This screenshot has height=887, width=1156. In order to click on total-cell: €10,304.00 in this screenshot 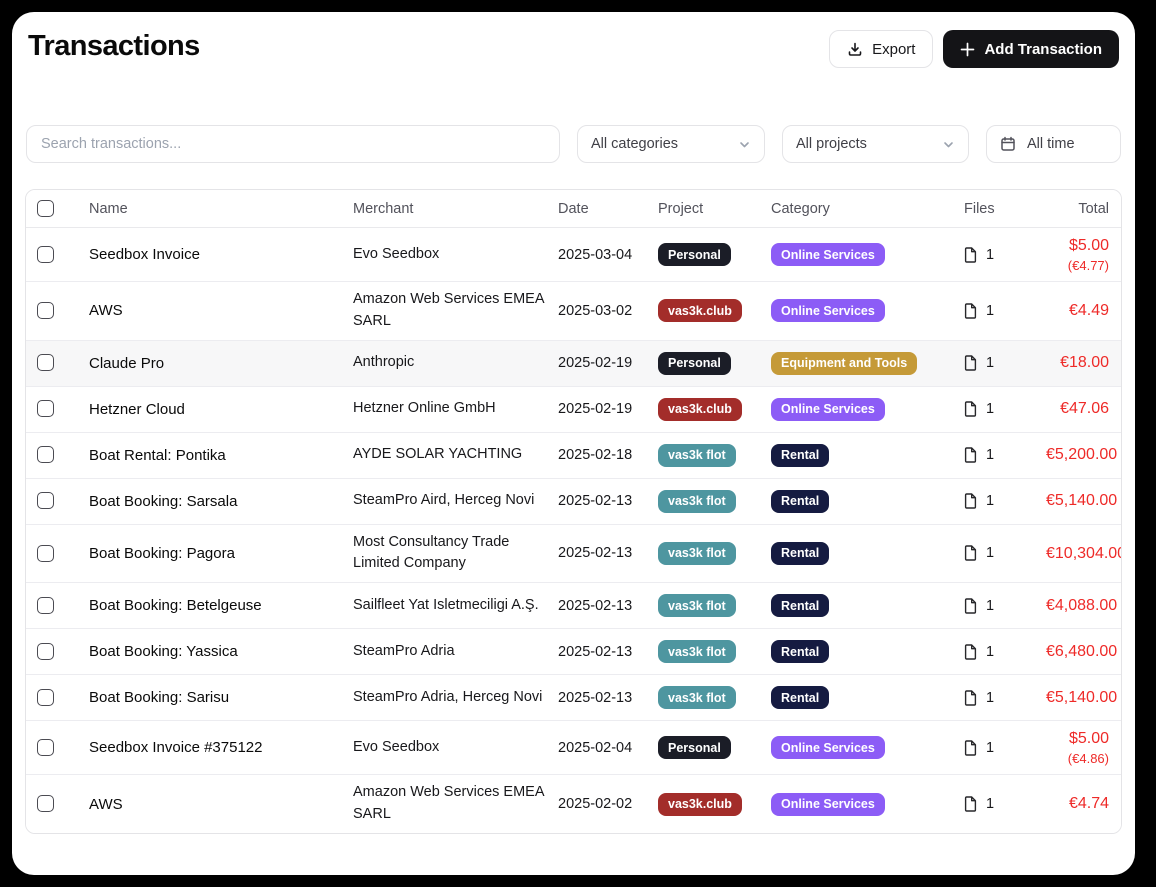, I will do `click(1084, 554)`.